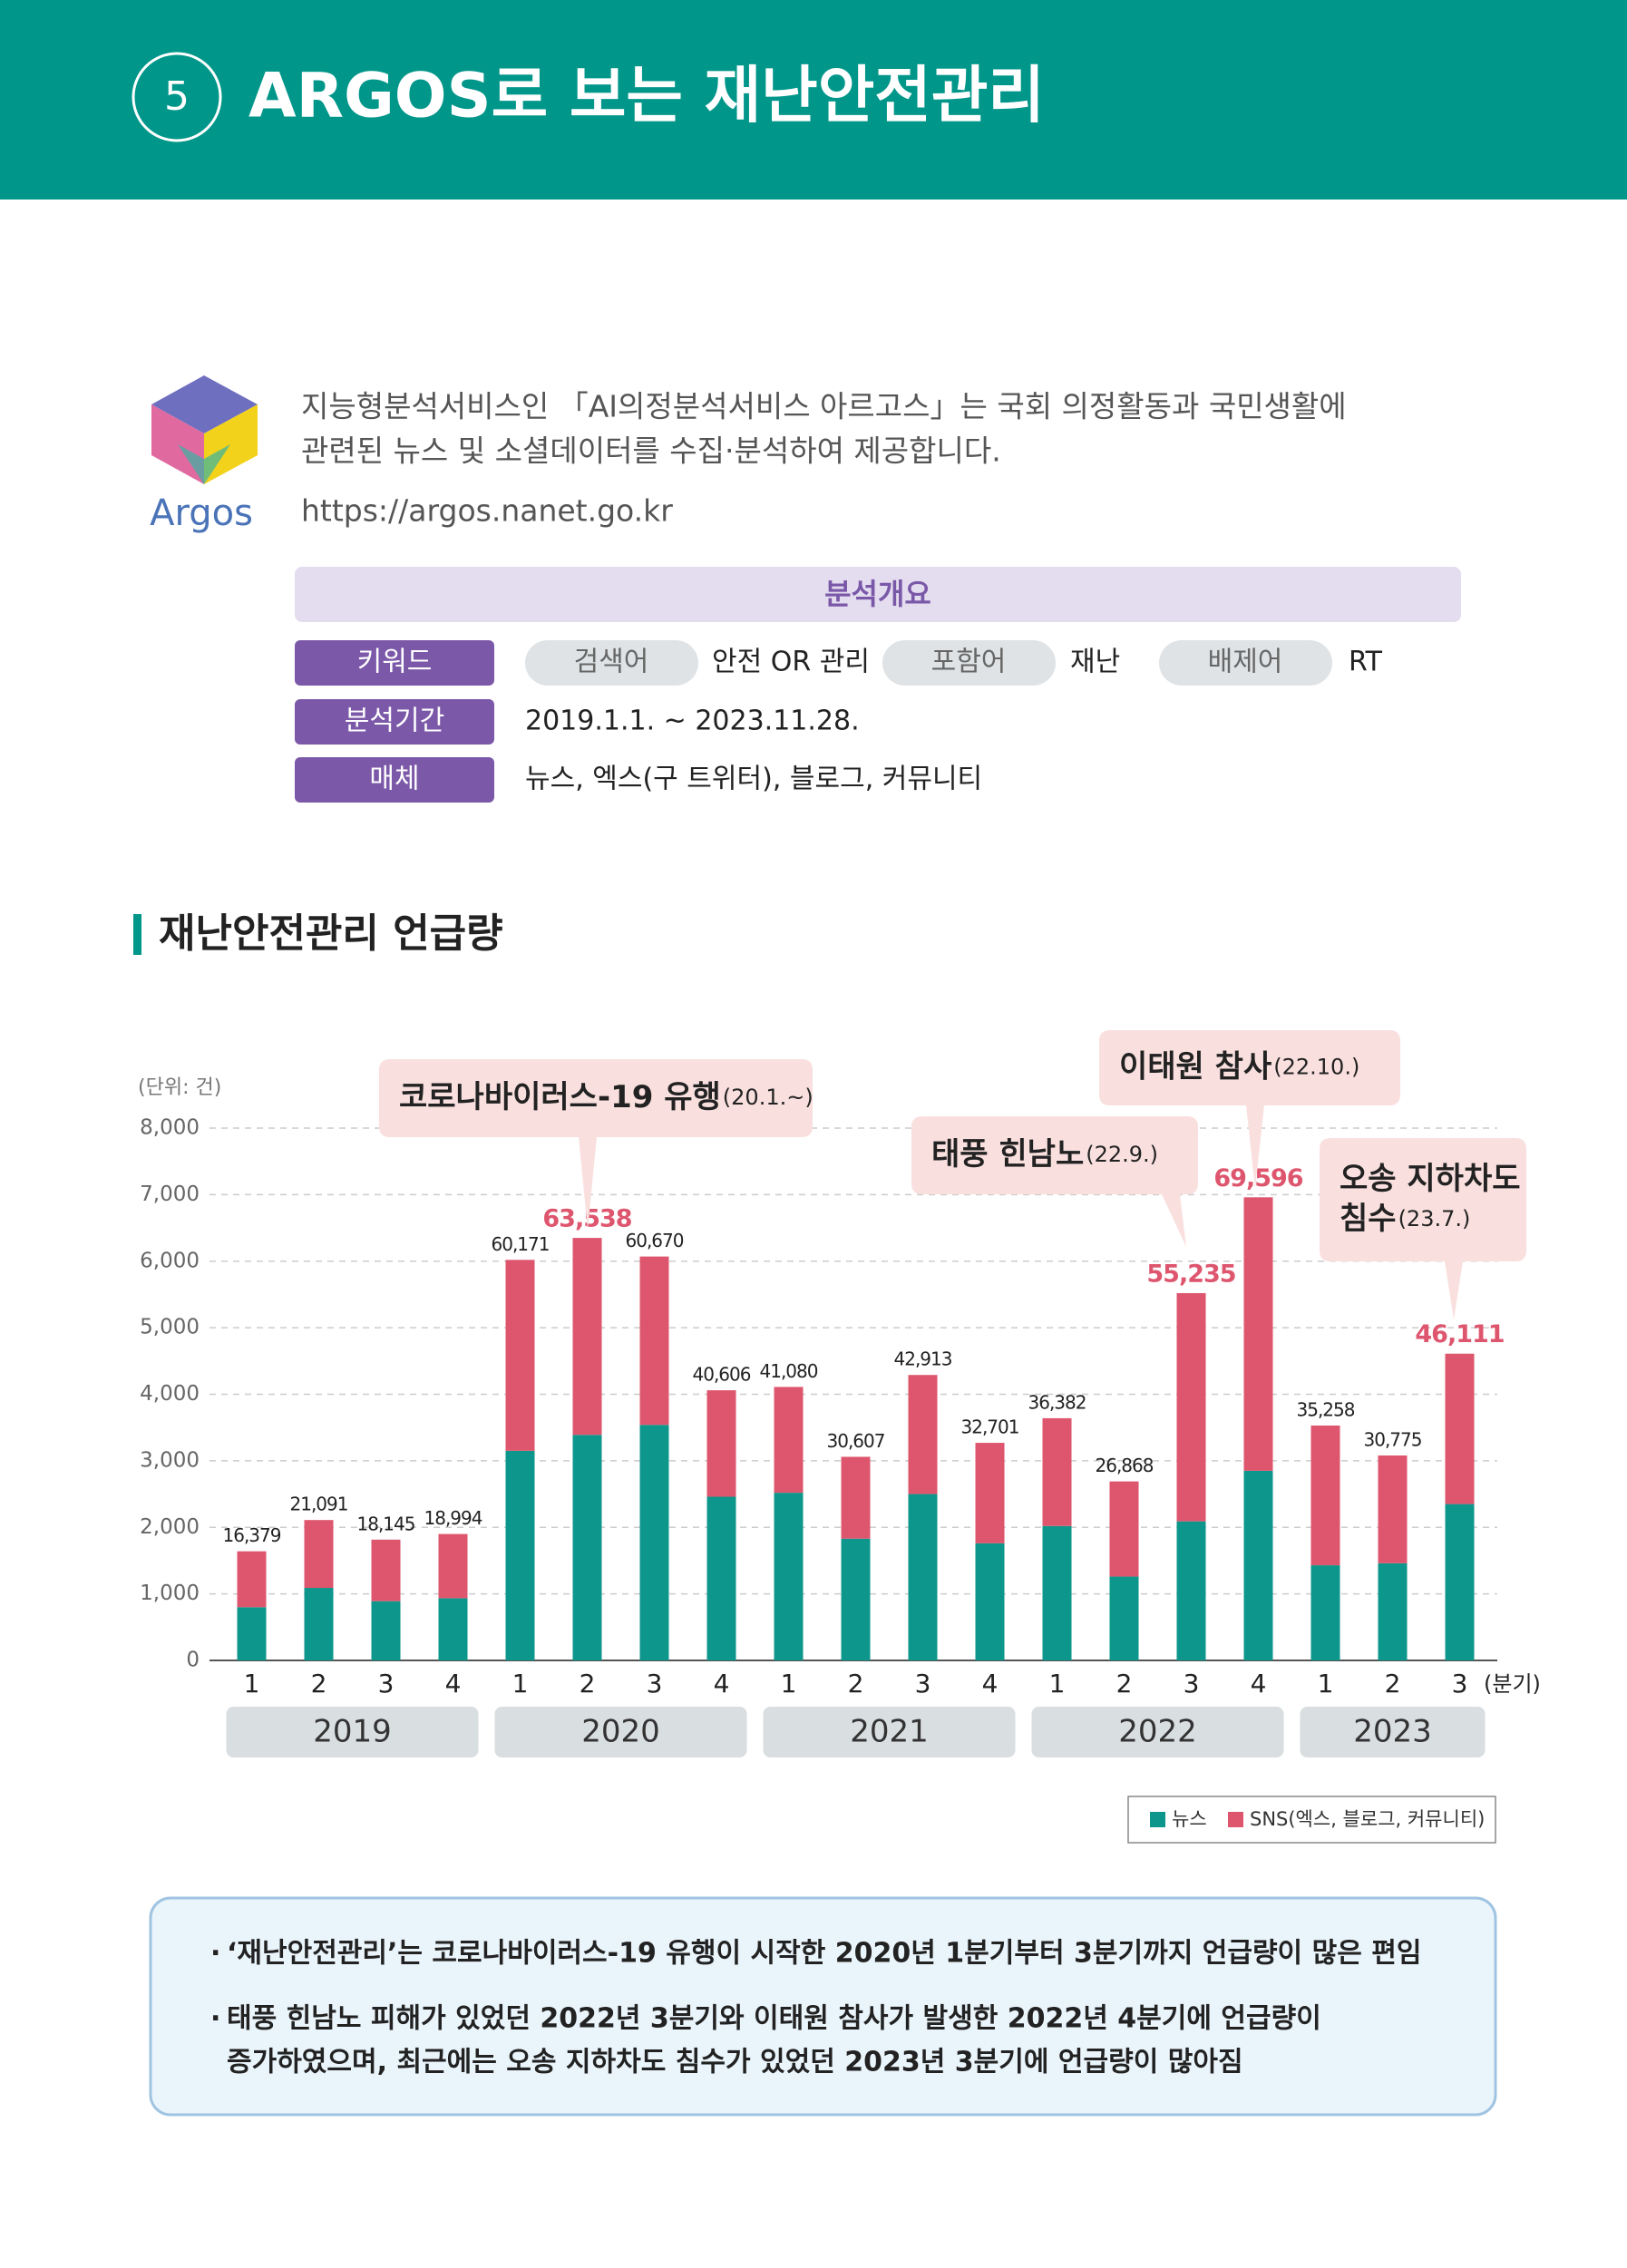  What do you see at coordinates (170, 1327) in the screenshot?
I see `y-tick-label: 5,000` at bounding box center [170, 1327].